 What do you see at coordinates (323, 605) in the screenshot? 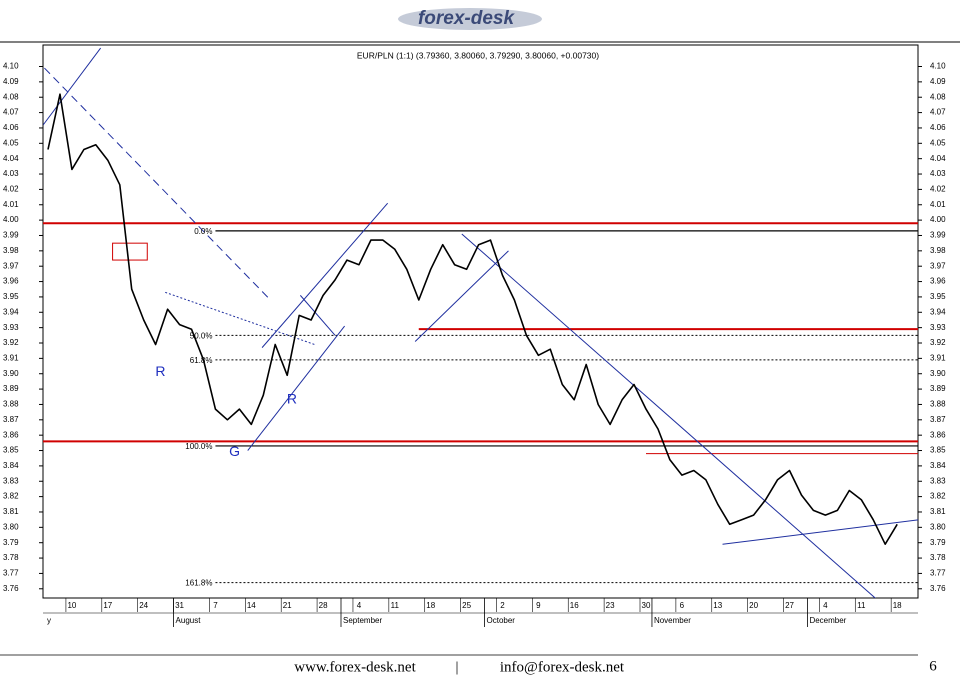
I see `x-tick-label: 28` at bounding box center [323, 605].